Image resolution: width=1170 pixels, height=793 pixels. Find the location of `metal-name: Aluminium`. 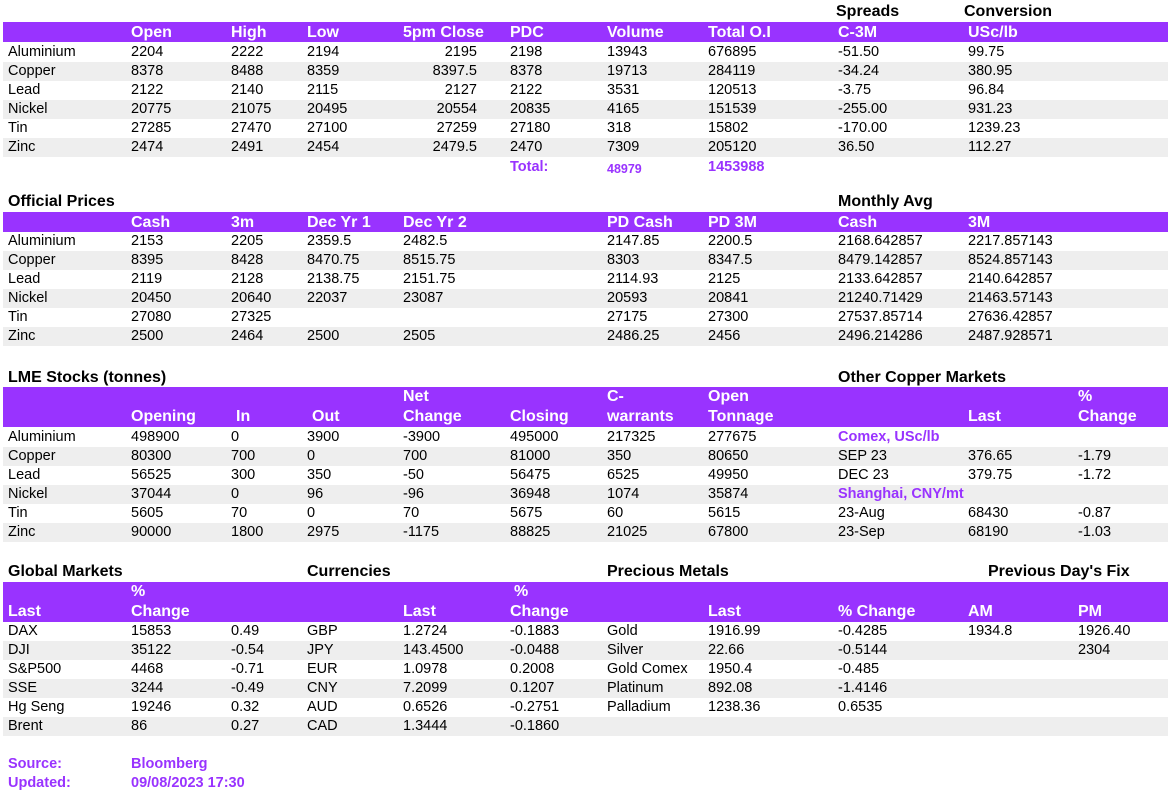

metal-name: Aluminium is located at coordinates (42, 241).